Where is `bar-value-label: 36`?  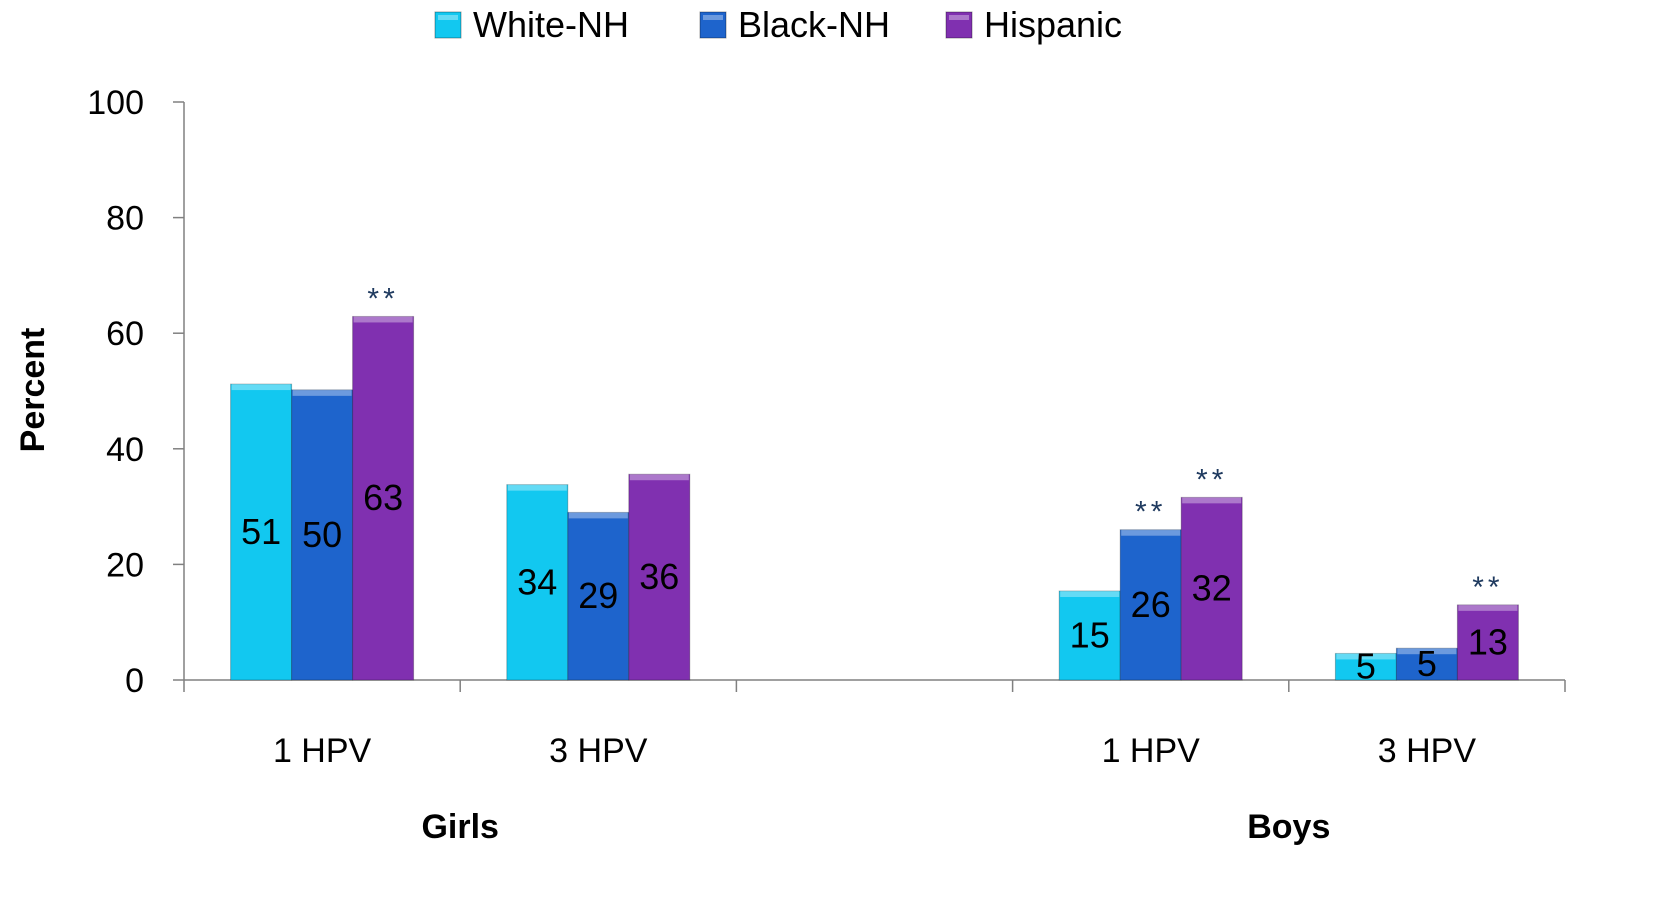
bar-value-label: 36 is located at coordinates (659, 576).